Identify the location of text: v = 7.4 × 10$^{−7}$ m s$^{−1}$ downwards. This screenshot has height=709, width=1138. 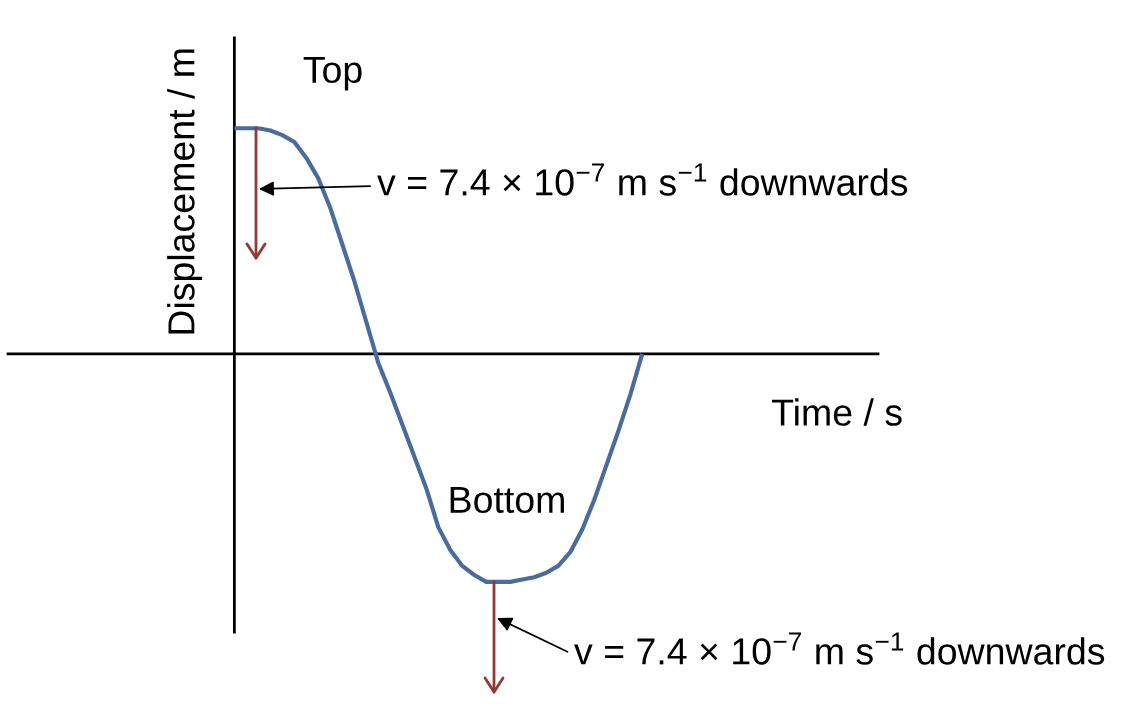
(839, 648).